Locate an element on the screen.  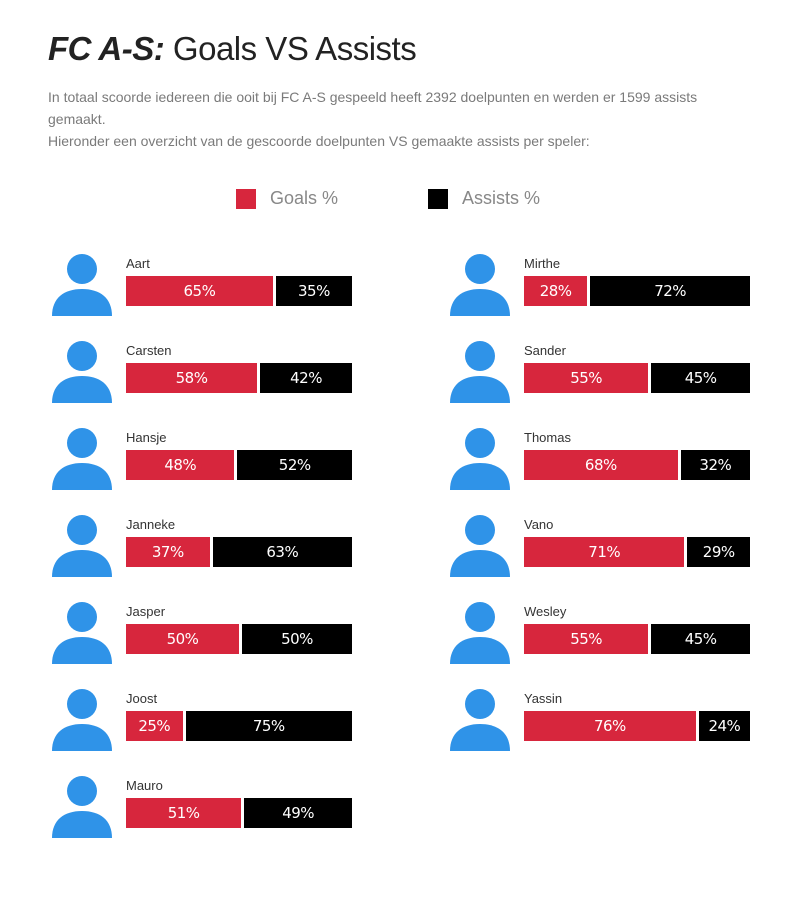
goals-assists-bar: 37% 63% is located at coordinates (239, 552).